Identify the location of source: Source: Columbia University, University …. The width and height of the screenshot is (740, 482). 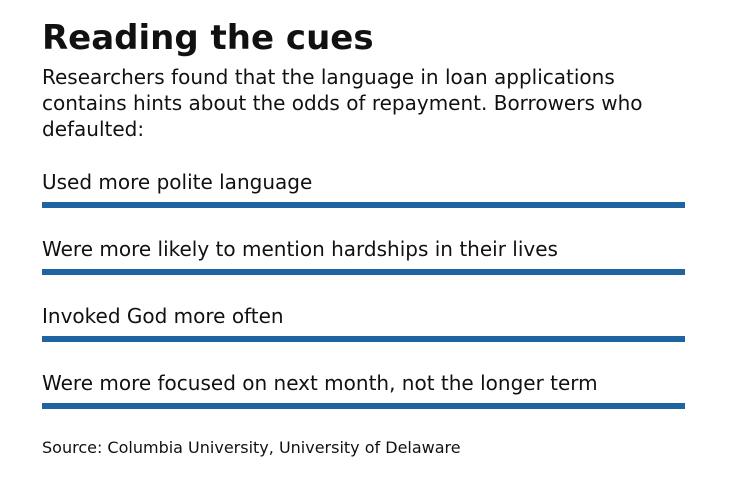
(251, 447).